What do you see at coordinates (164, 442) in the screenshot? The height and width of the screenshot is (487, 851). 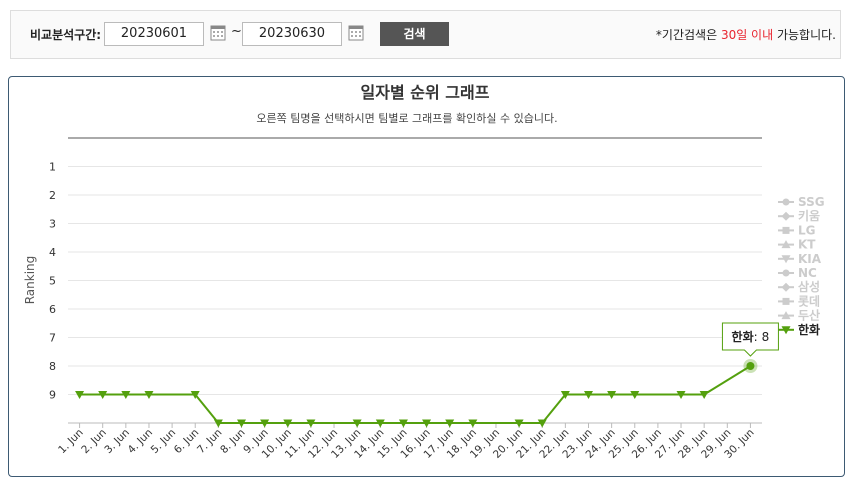 I see `x-tick-label: 5. Jun` at bounding box center [164, 442].